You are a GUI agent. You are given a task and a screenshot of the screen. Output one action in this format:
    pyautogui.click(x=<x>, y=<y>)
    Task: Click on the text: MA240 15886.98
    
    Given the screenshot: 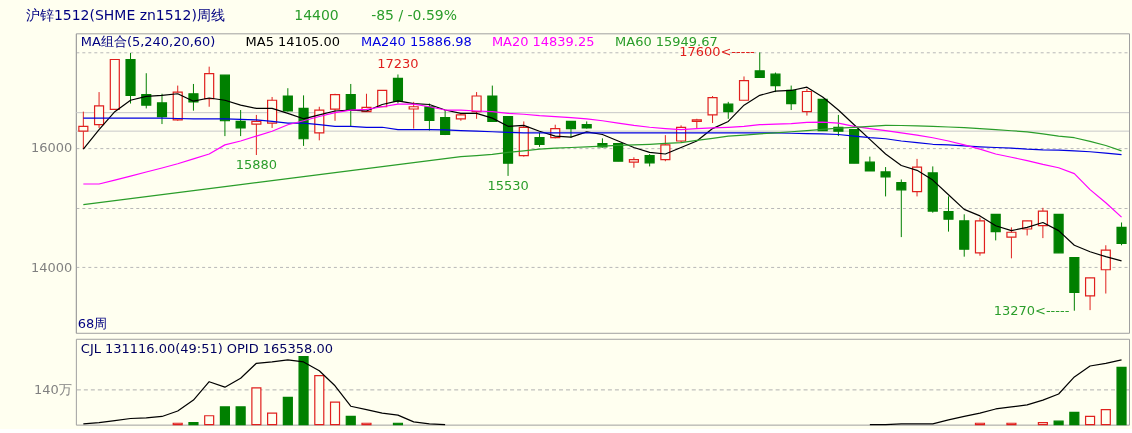 What is the action you would take?
    pyautogui.click(x=416, y=42)
    